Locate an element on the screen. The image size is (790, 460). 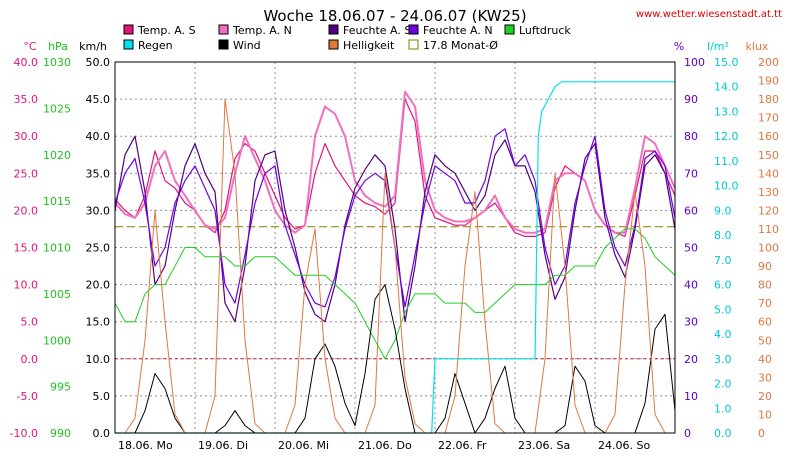
chart-title: Woche 18.06.07 - 24.06.07 (KW25) is located at coordinates (394, 16).